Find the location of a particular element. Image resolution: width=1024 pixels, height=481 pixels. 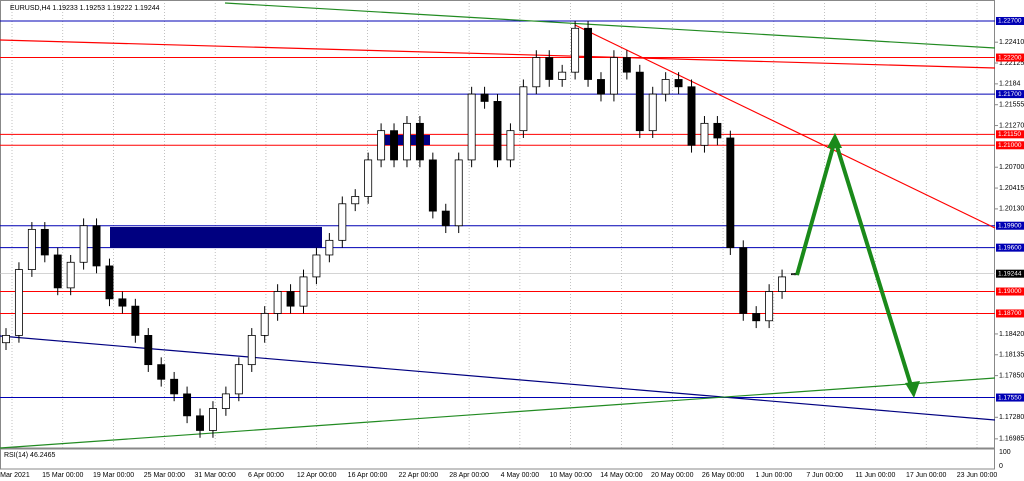

y-tick-label: 1.22125 is located at coordinates (1011, 63).